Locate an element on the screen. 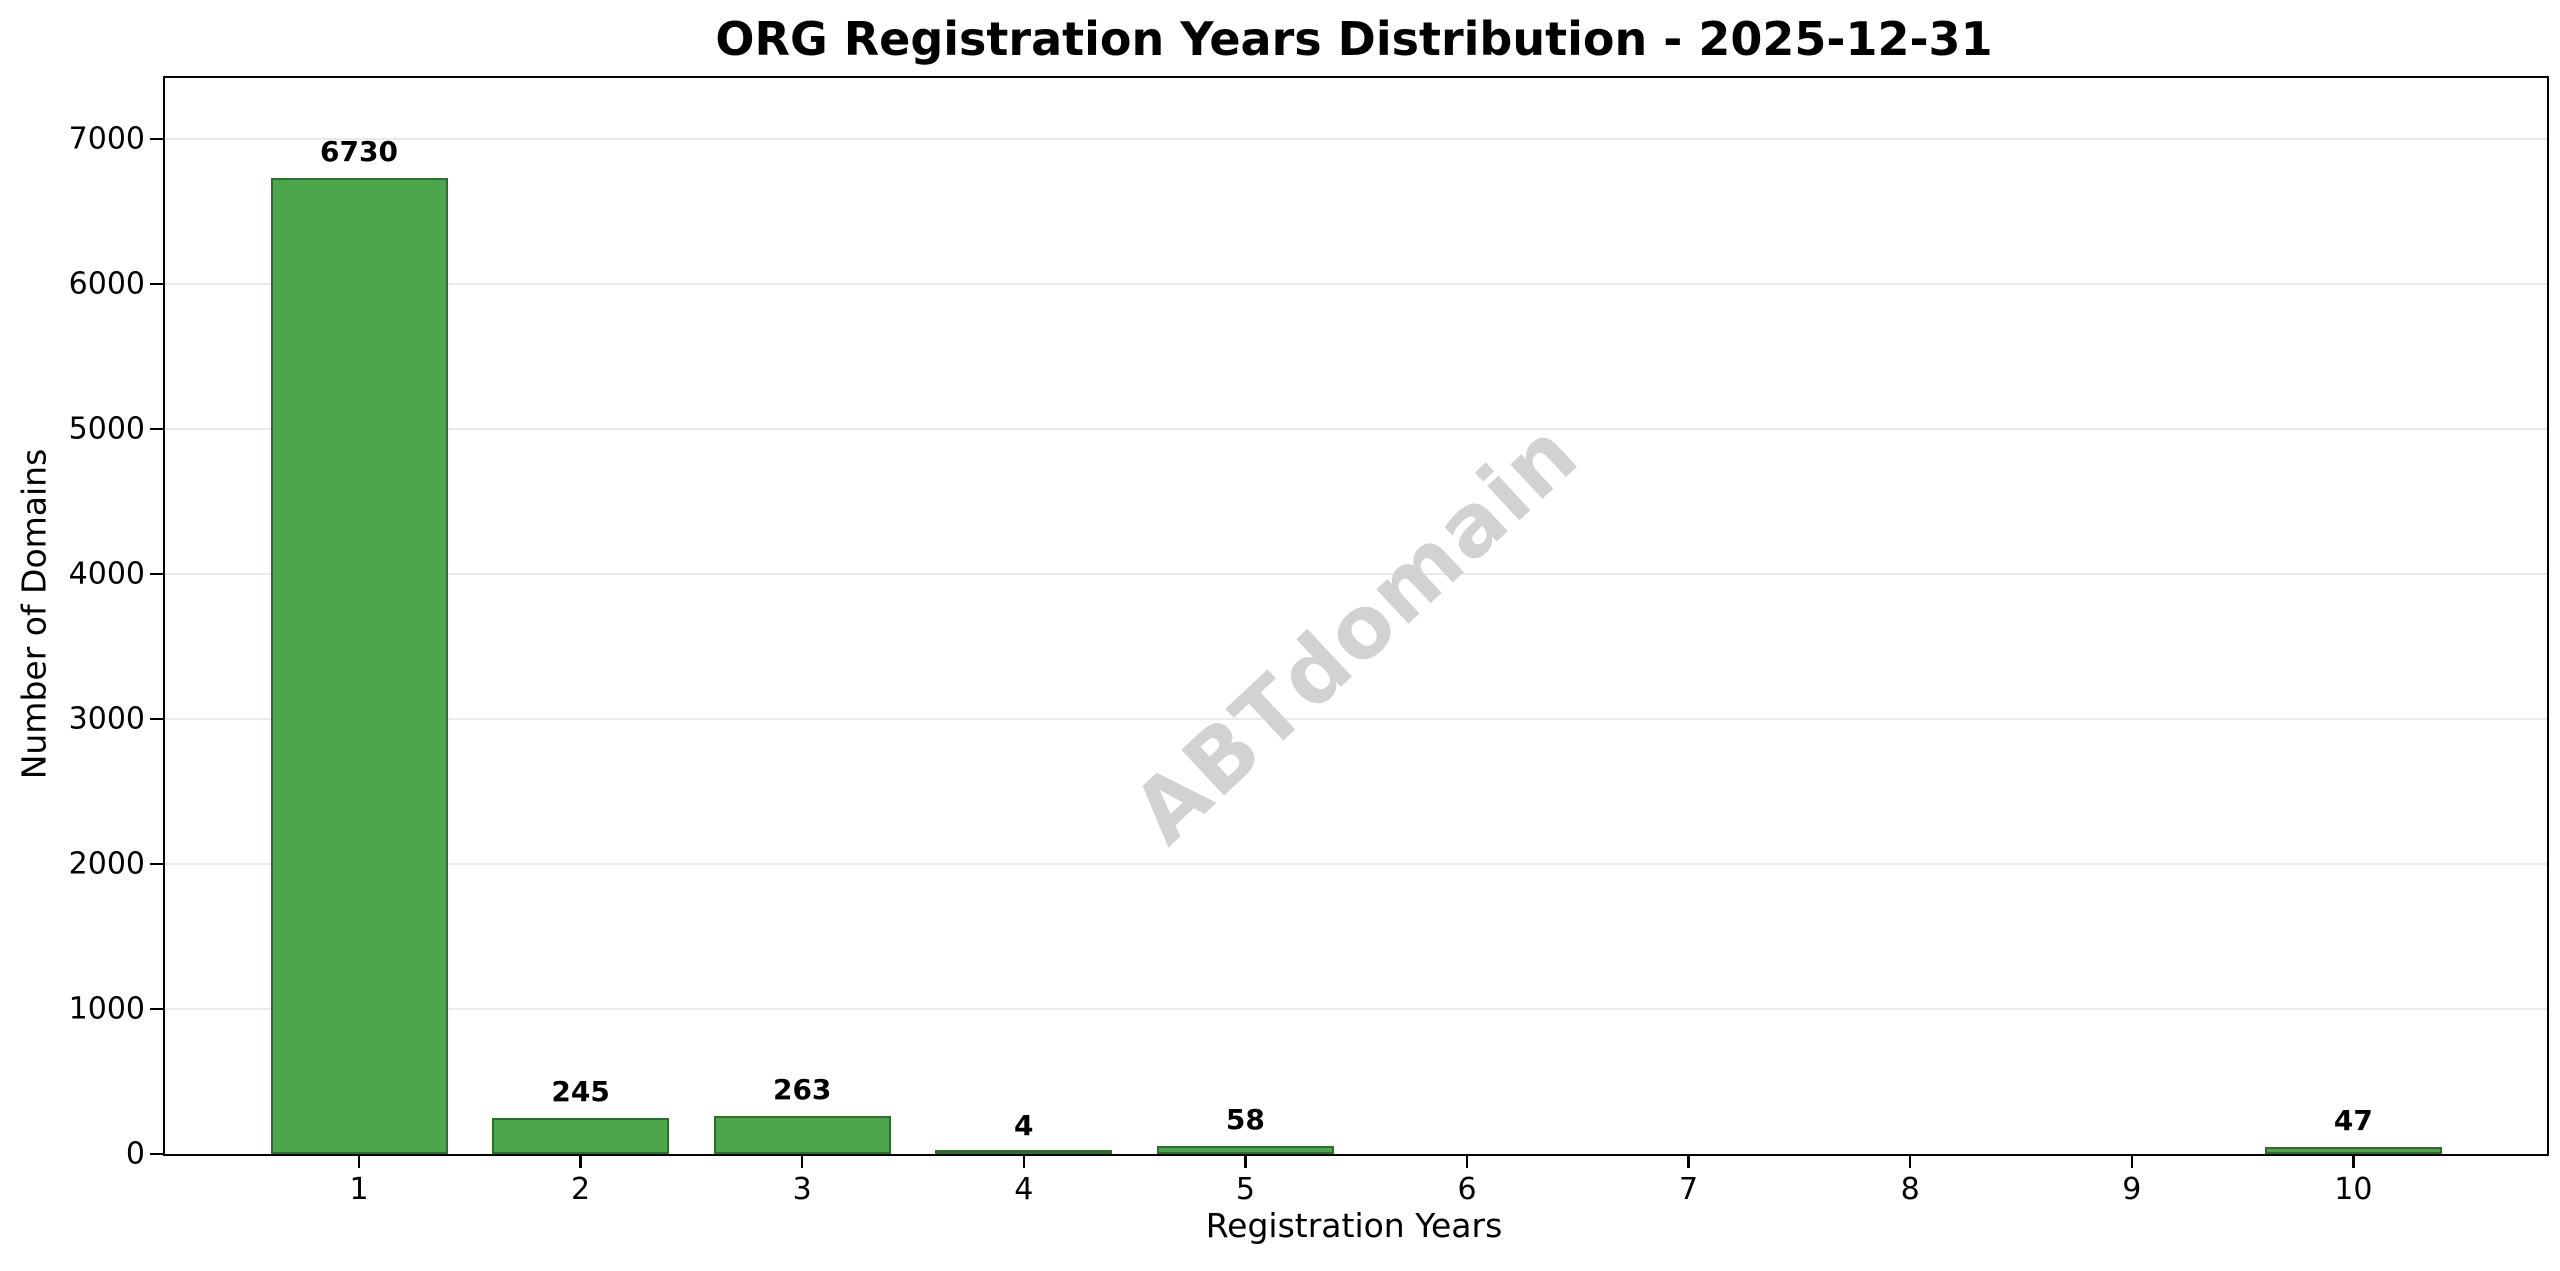  y-tick-label: 1000 is located at coordinates (106, 1009).